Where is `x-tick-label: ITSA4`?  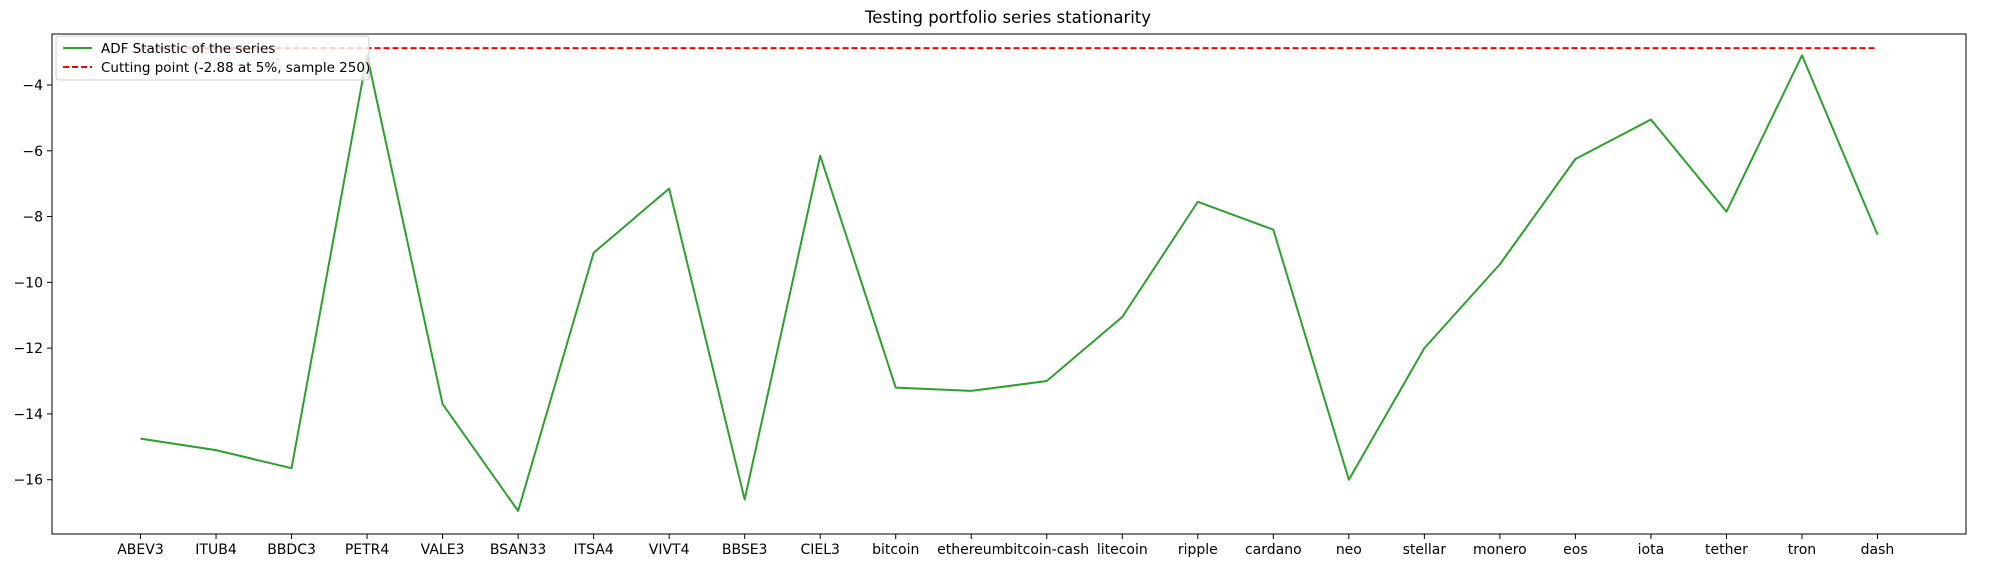
x-tick-label: ITSA4 is located at coordinates (593, 550).